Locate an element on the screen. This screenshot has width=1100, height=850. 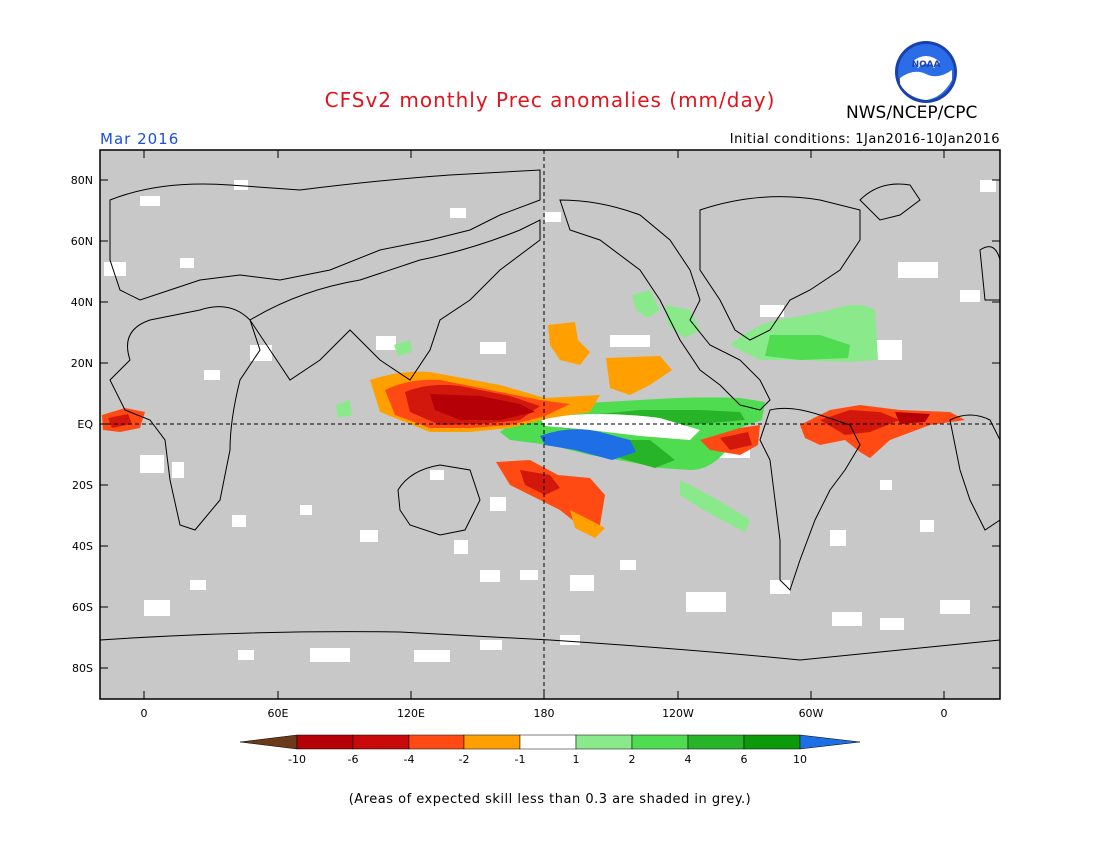
lon-label-60e: 60E is located at coordinates (278, 713).